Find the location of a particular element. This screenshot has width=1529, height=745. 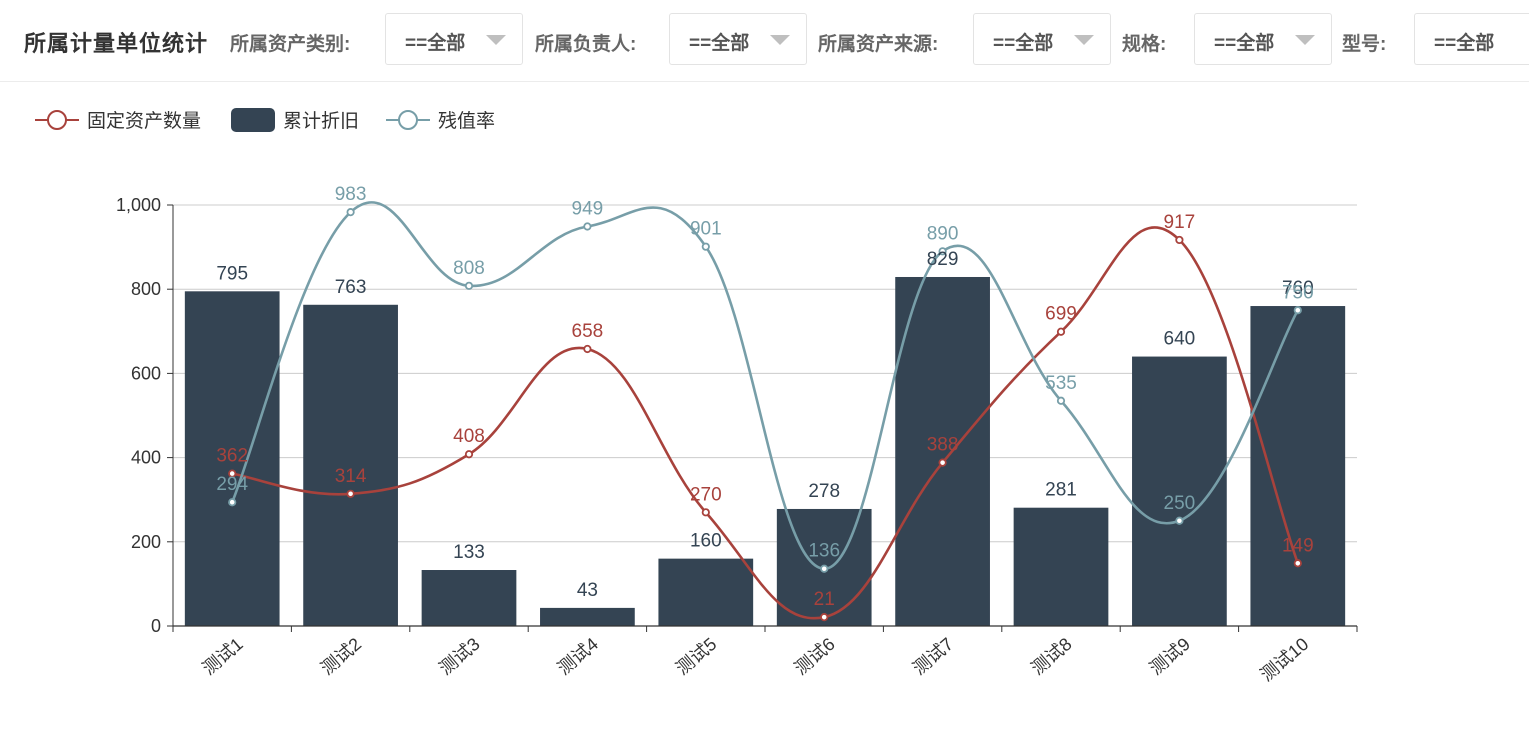

y-tick-label: 600 is located at coordinates (146, 373).